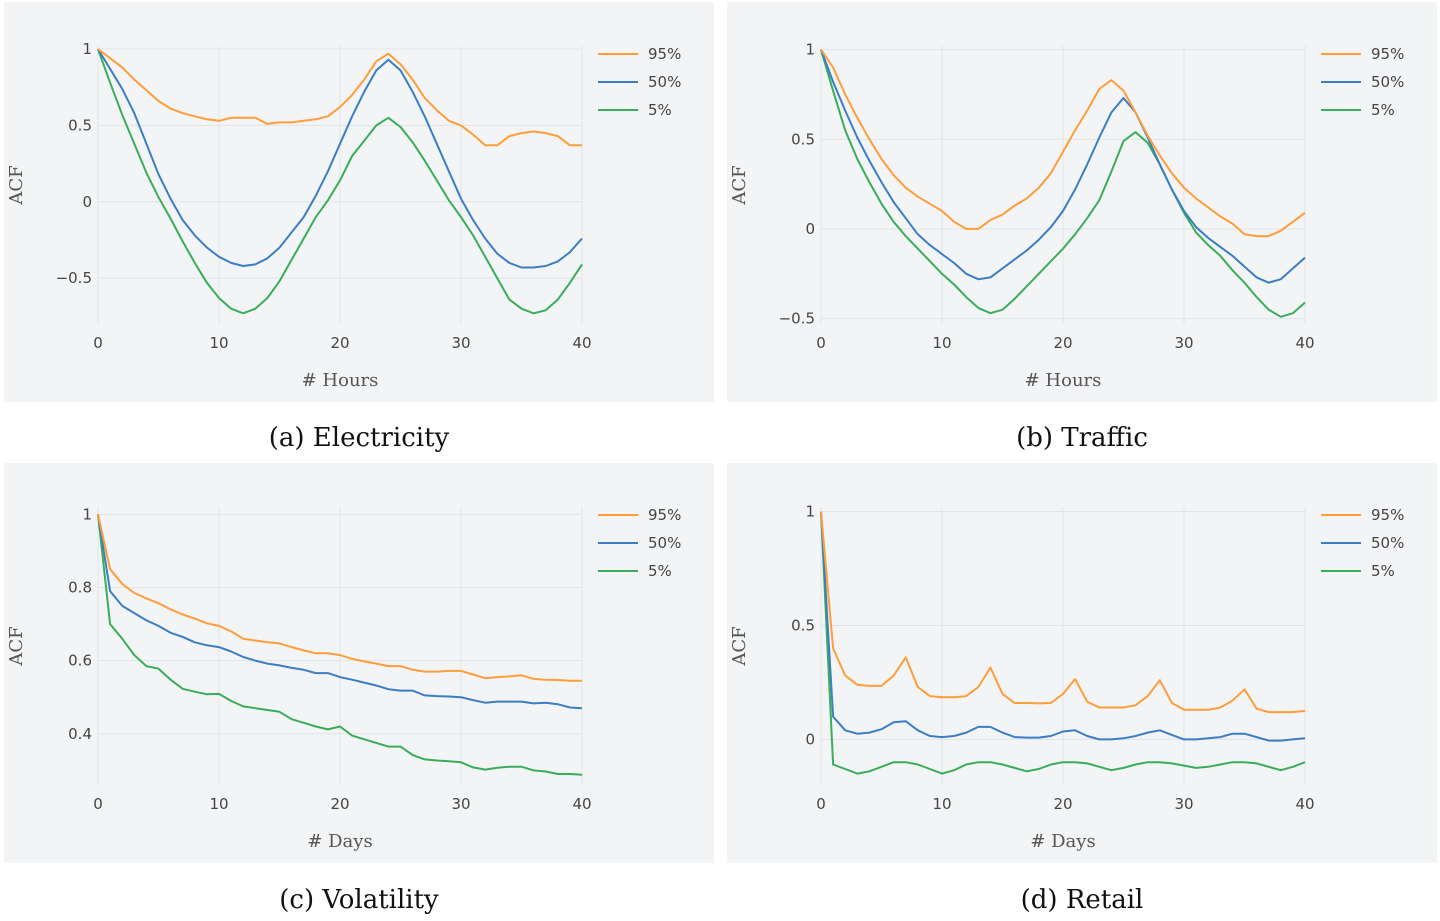  Describe the element at coordinates (359, 438) in the screenshot. I see `caption-electricity: (a) Electricity` at that location.